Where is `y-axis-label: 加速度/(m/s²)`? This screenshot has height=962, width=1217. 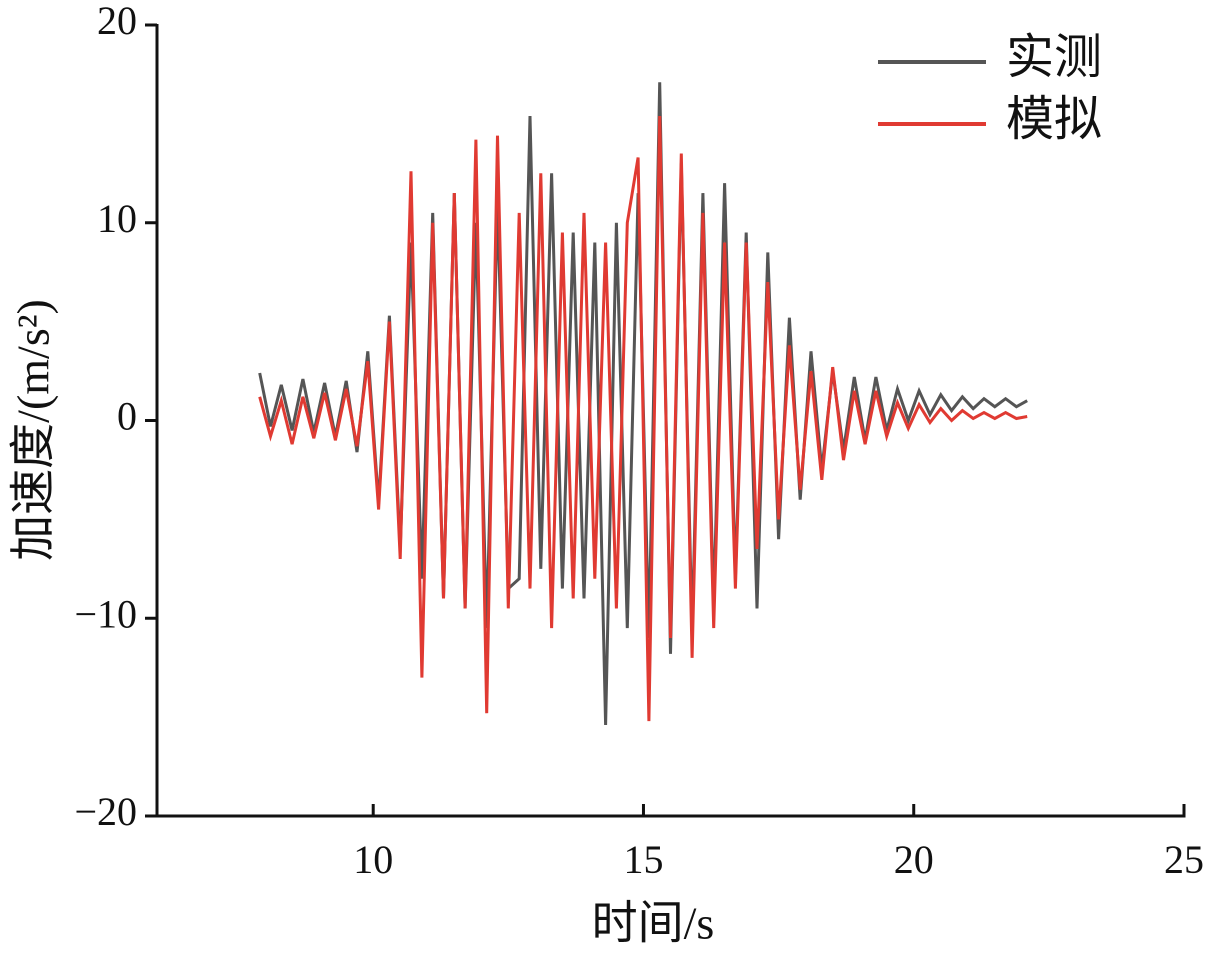
y-axis-label: 加速度/(m/s²) is located at coordinates (33, 430).